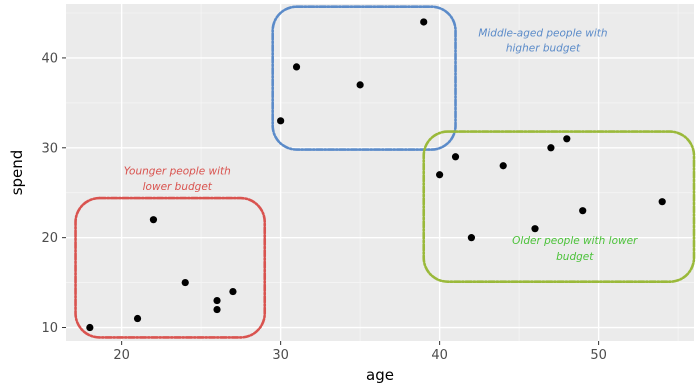 This screenshot has height=384, width=696. What do you see at coordinates (49, 58) in the screenshot?
I see `y-tick-label: 40` at bounding box center [49, 58].